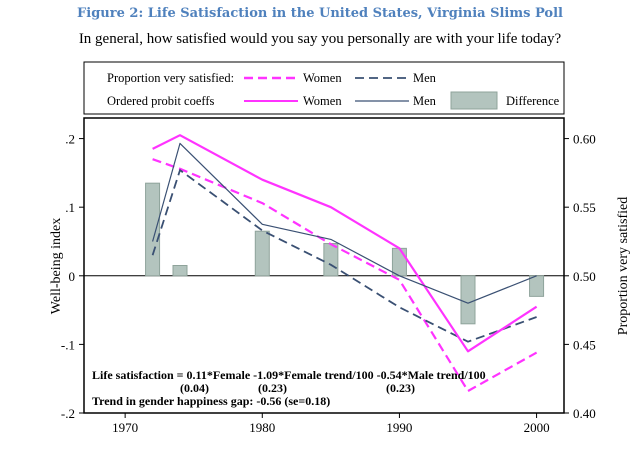  I want to click on legend-men-label: Men, so click(425, 78).